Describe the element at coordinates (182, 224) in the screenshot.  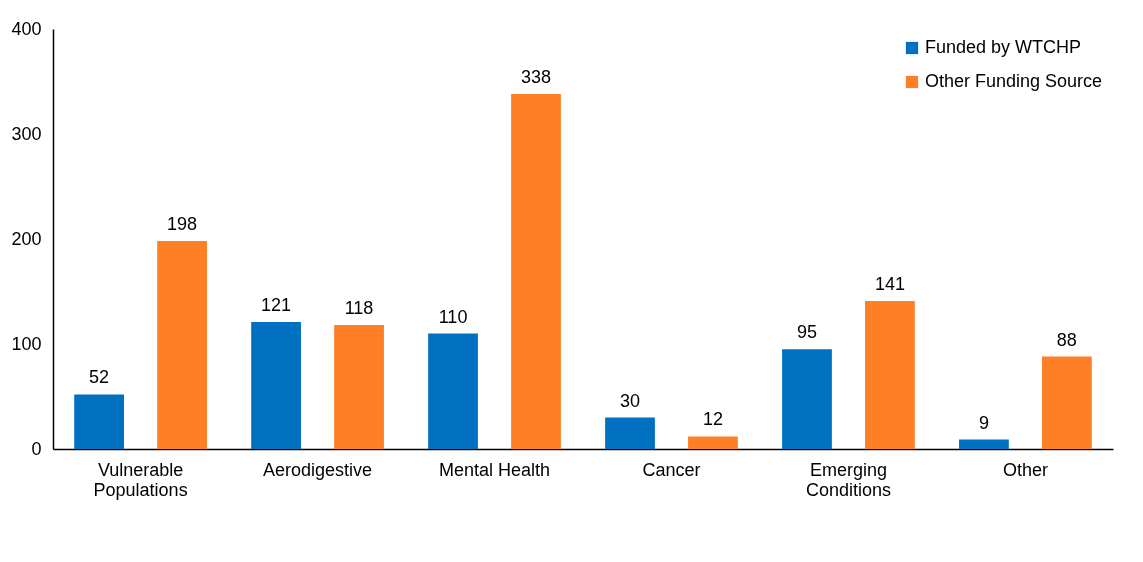
I see `data-label: 198` at that location.